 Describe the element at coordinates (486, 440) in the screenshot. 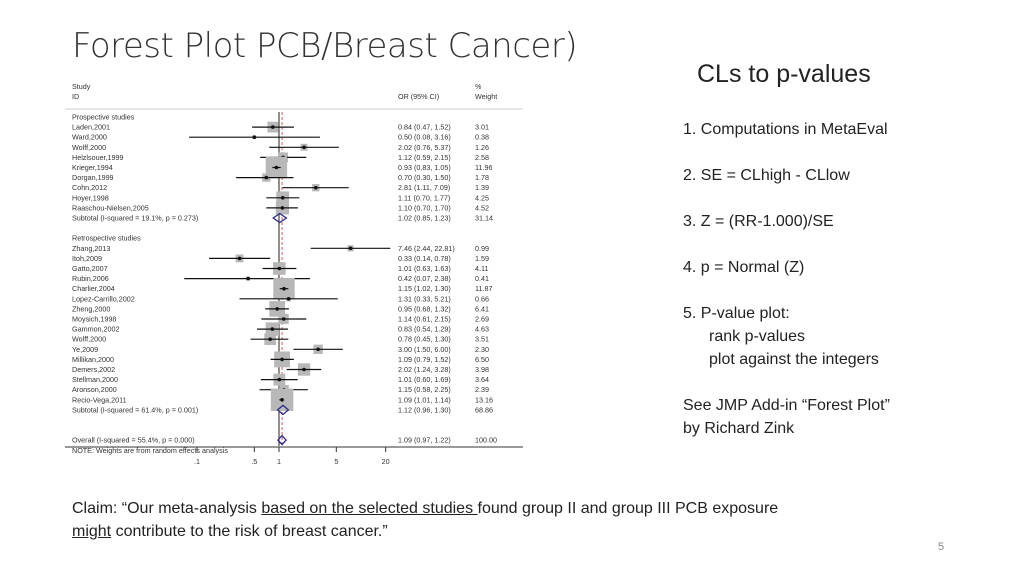

I see `overall-weight: 100.00` at that location.